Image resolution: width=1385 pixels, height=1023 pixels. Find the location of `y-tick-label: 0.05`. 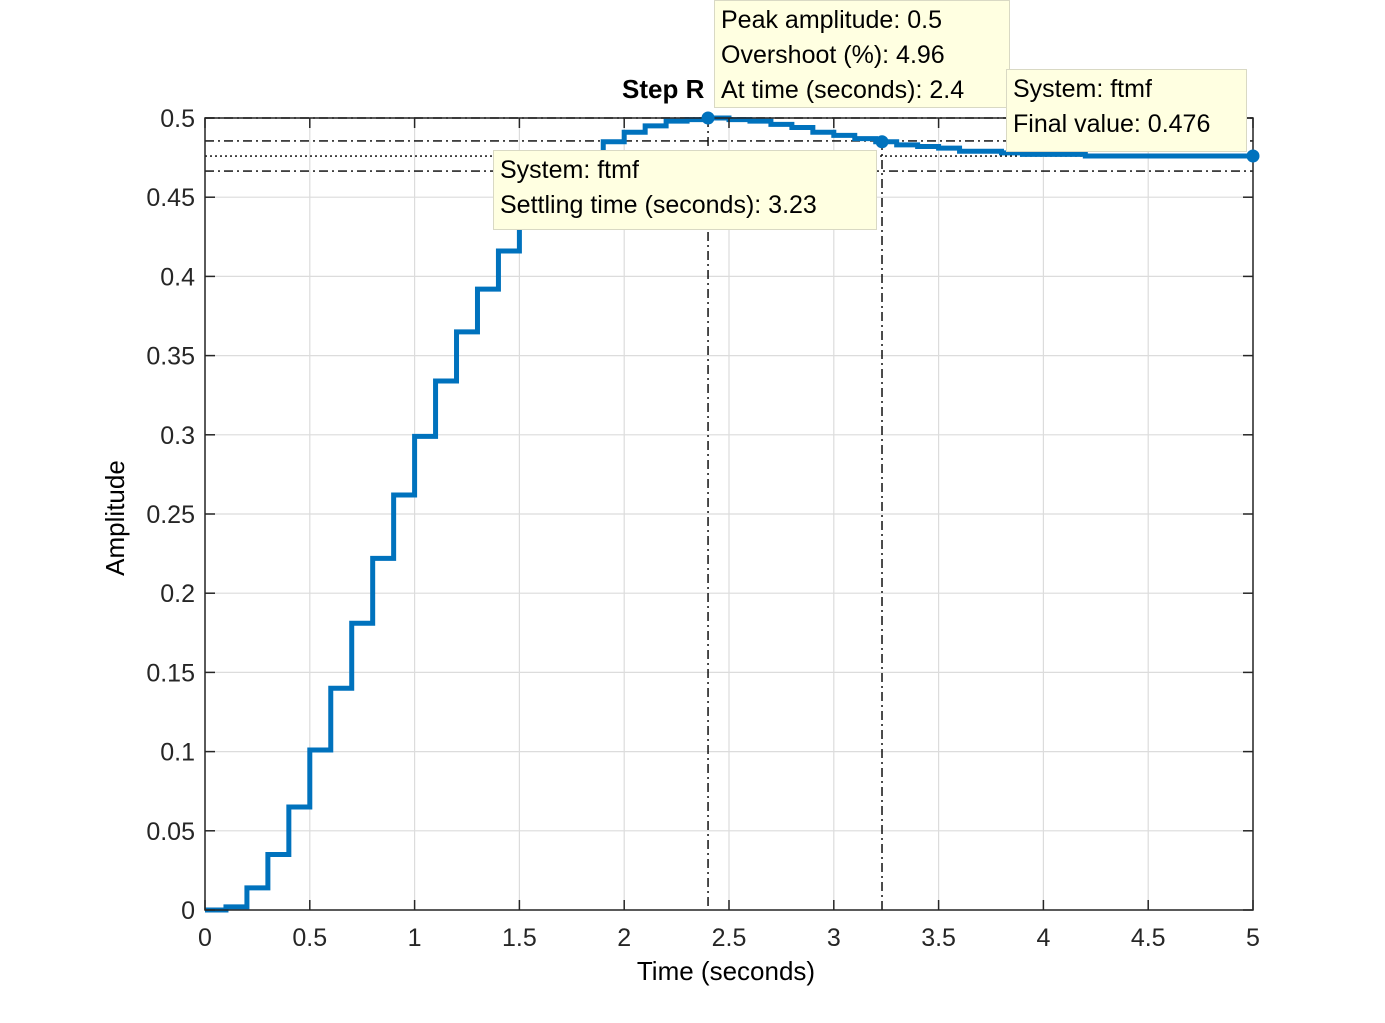

y-tick-label: 0.05 is located at coordinates (170, 832).